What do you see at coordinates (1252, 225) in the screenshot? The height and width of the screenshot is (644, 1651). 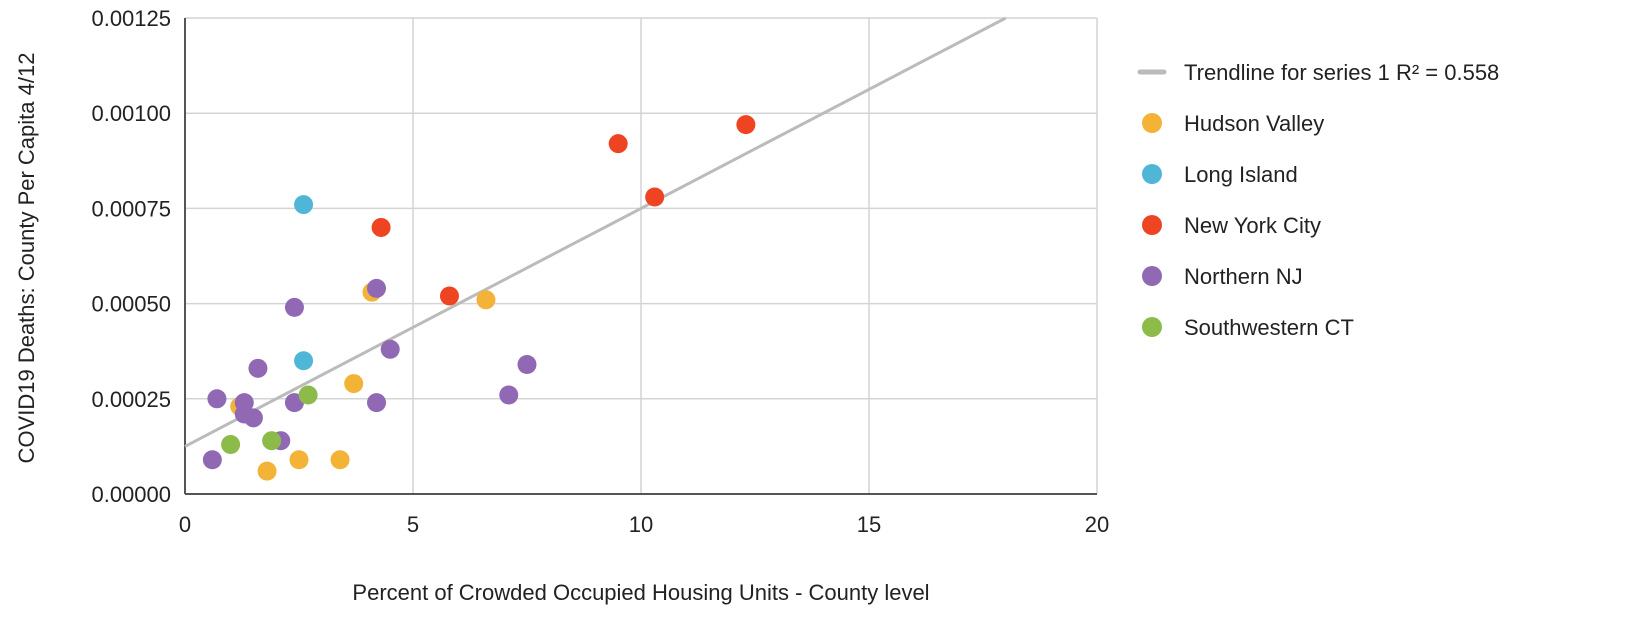 I see `legend-label: New York City` at bounding box center [1252, 225].